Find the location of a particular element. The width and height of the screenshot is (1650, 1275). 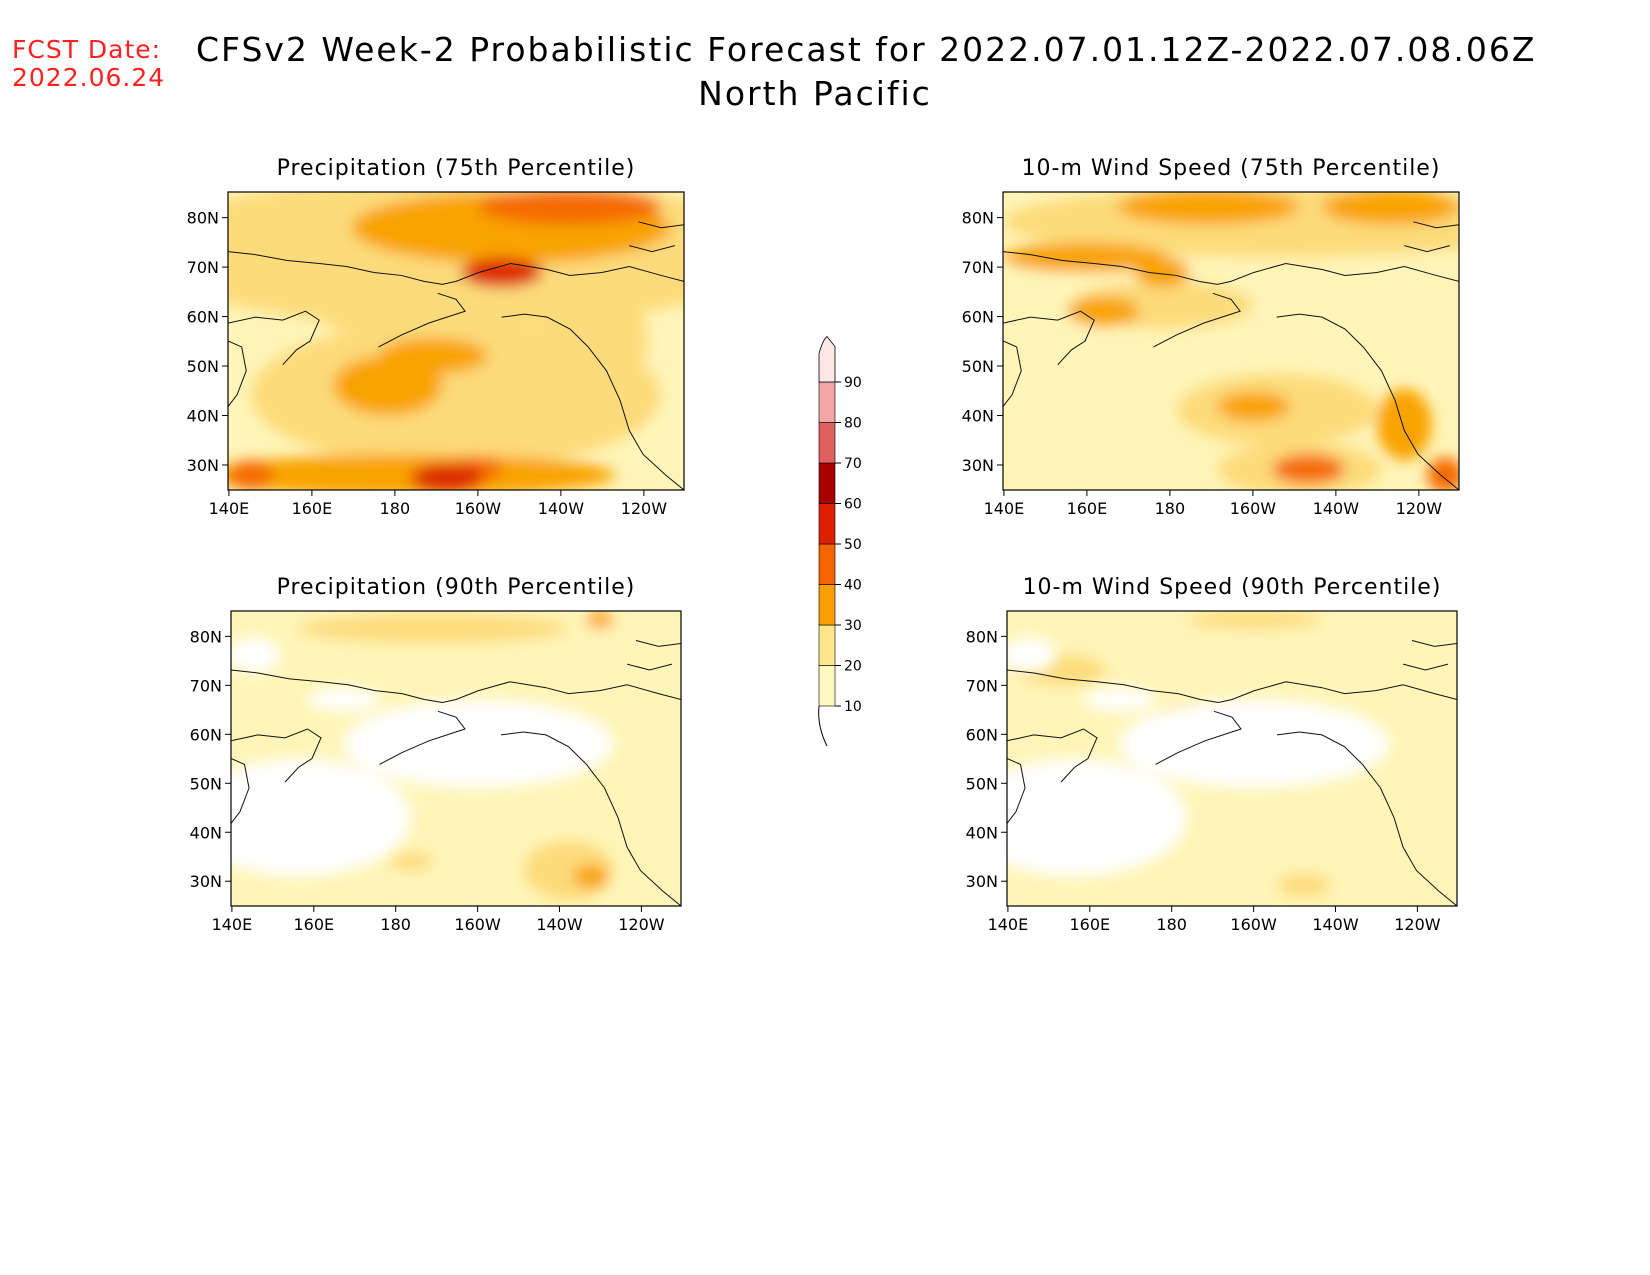

lat-label: 70N is located at coordinates (978, 267).